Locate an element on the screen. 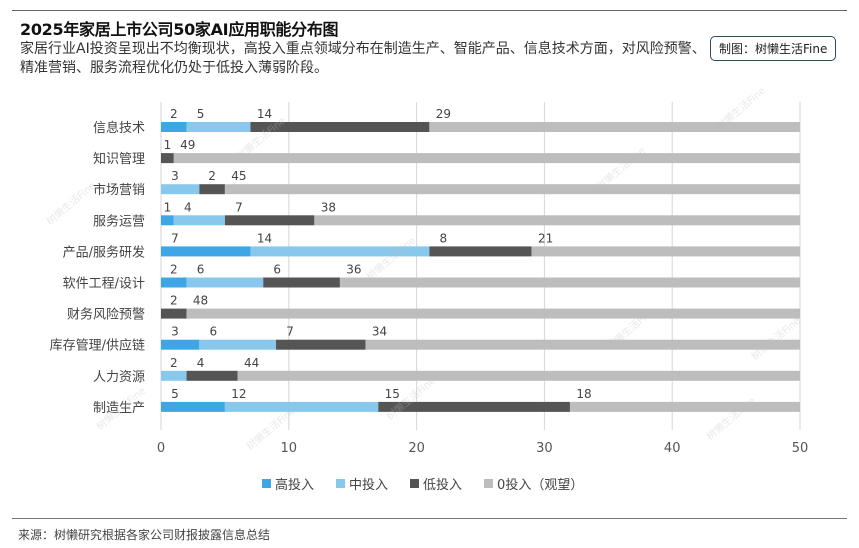 The height and width of the screenshot is (548, 859). x-tick-label: 30 is located at coordinates (544, 448).